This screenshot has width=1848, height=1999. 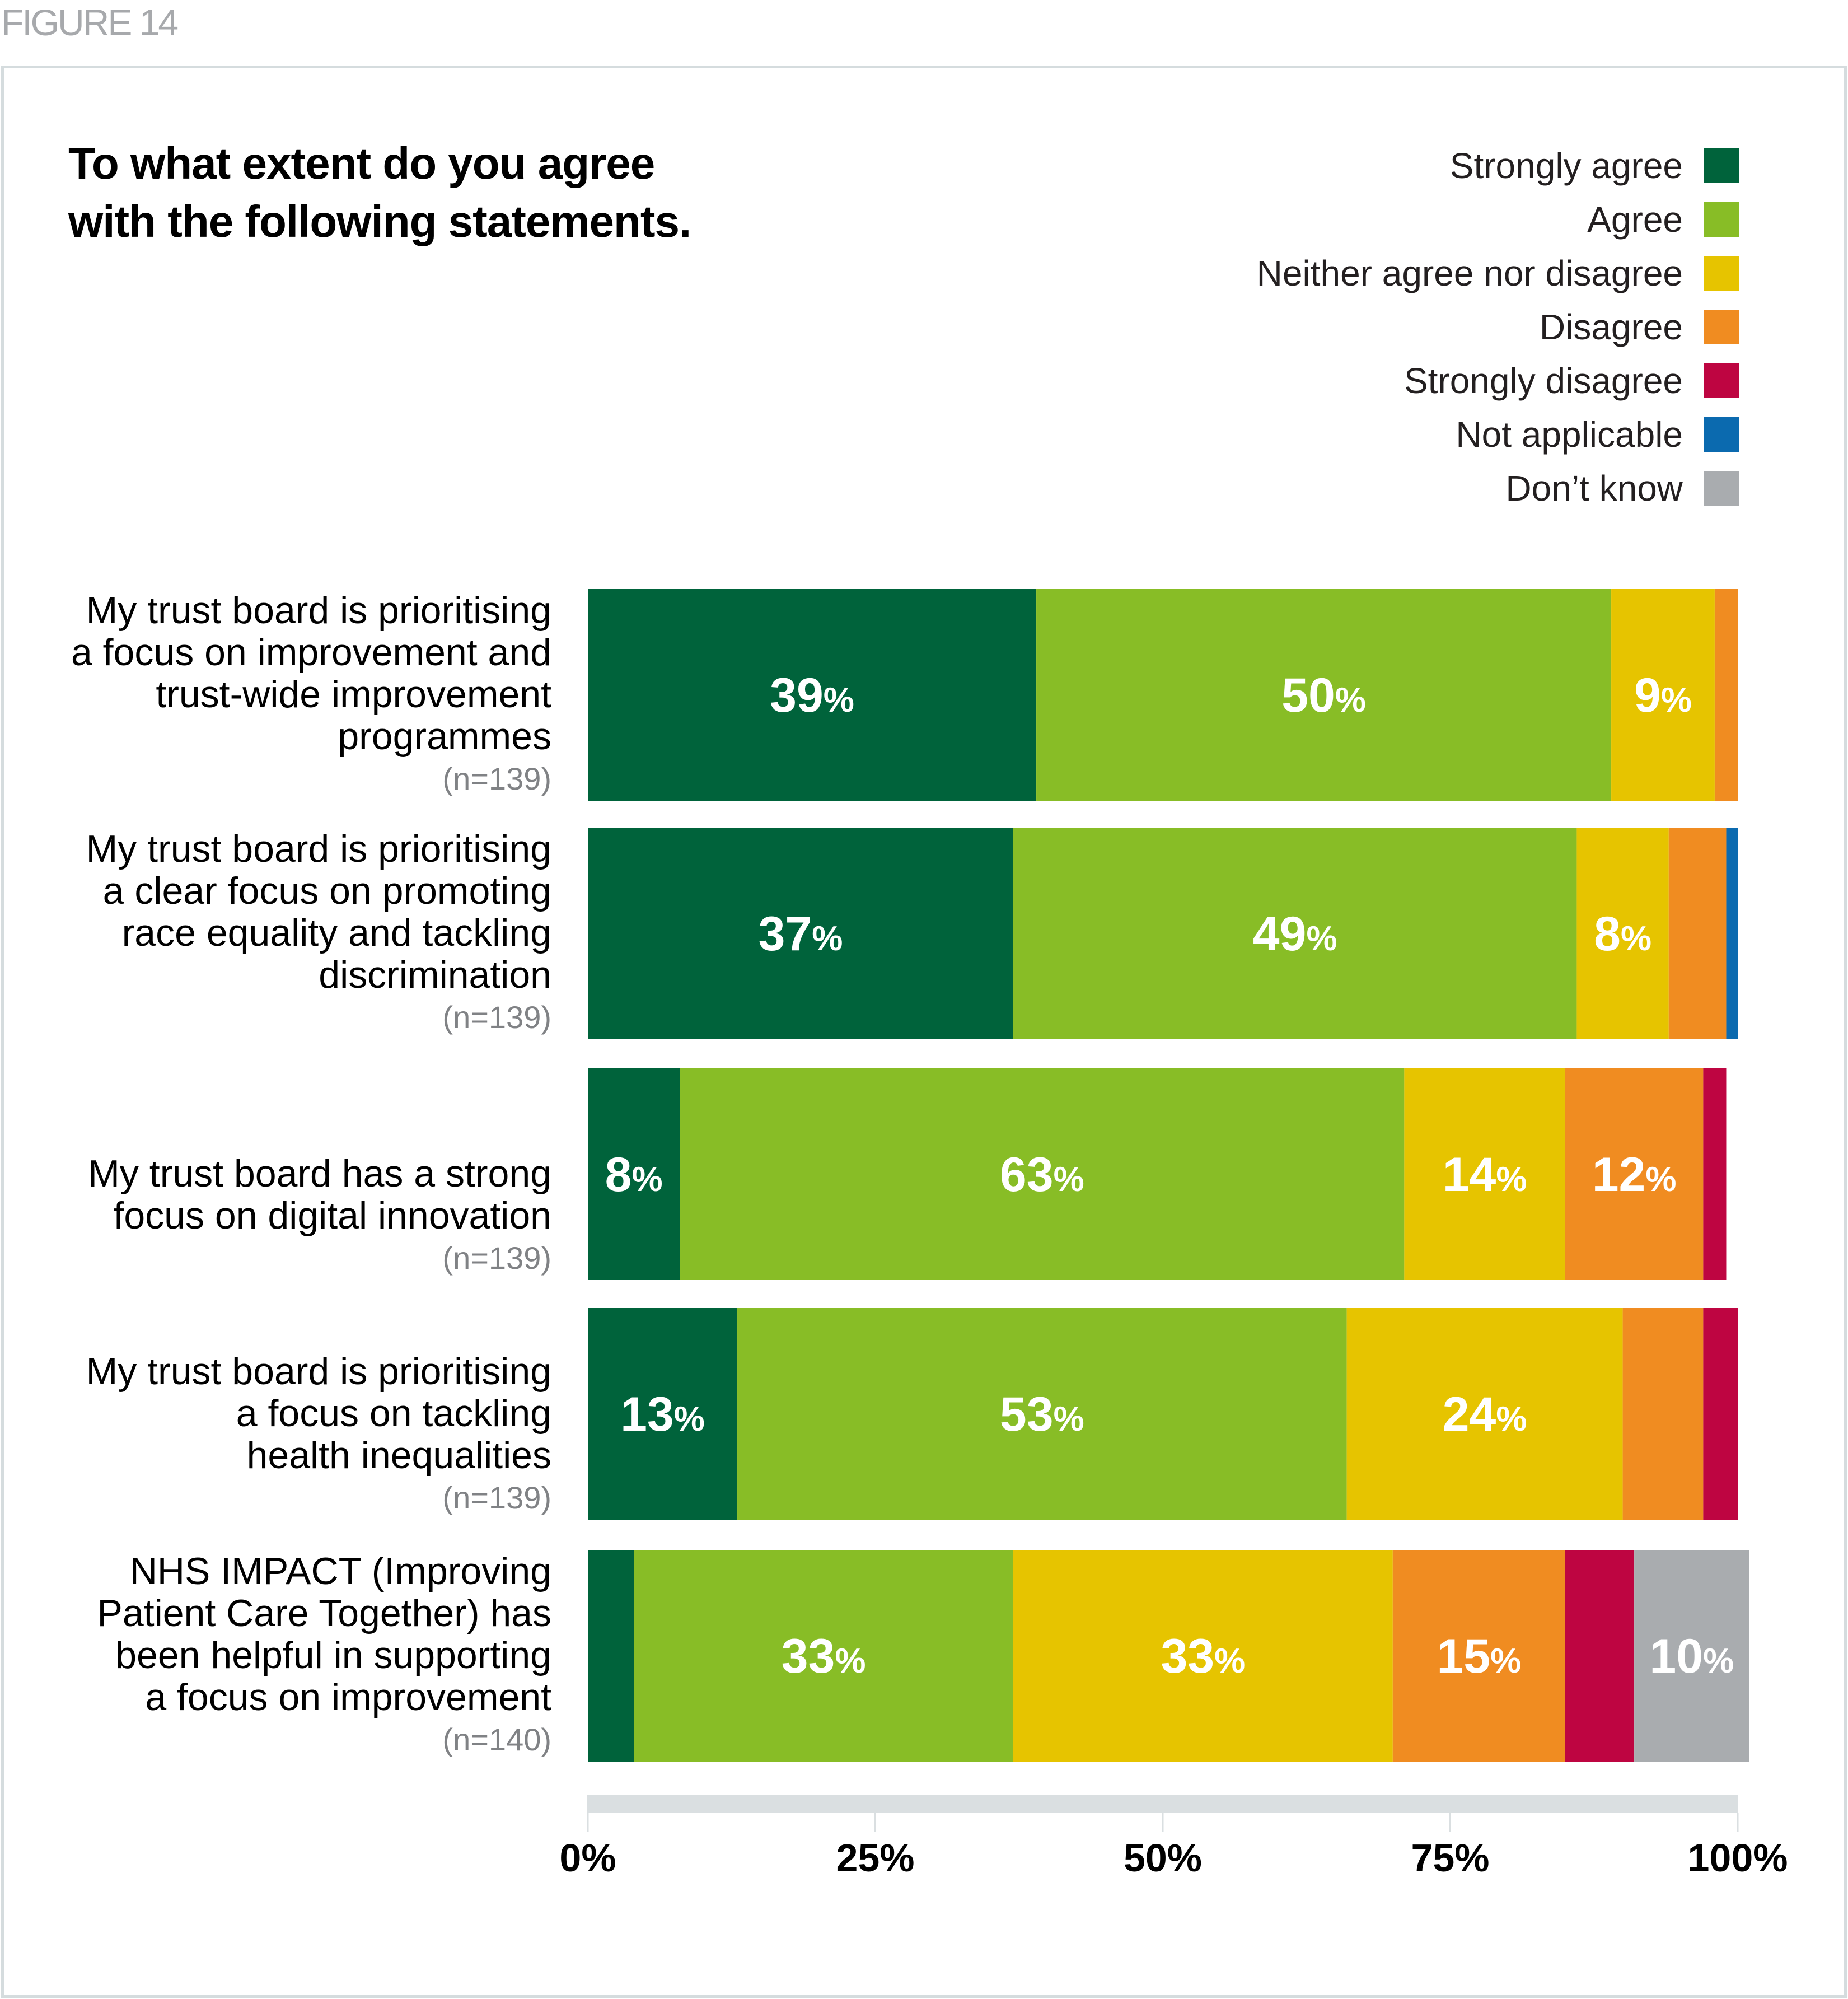 What do you see at coordinates (353, 695) in the screenshot?
I see `category-label-line: trust-wide improvement` at bounding box center [353, 695].